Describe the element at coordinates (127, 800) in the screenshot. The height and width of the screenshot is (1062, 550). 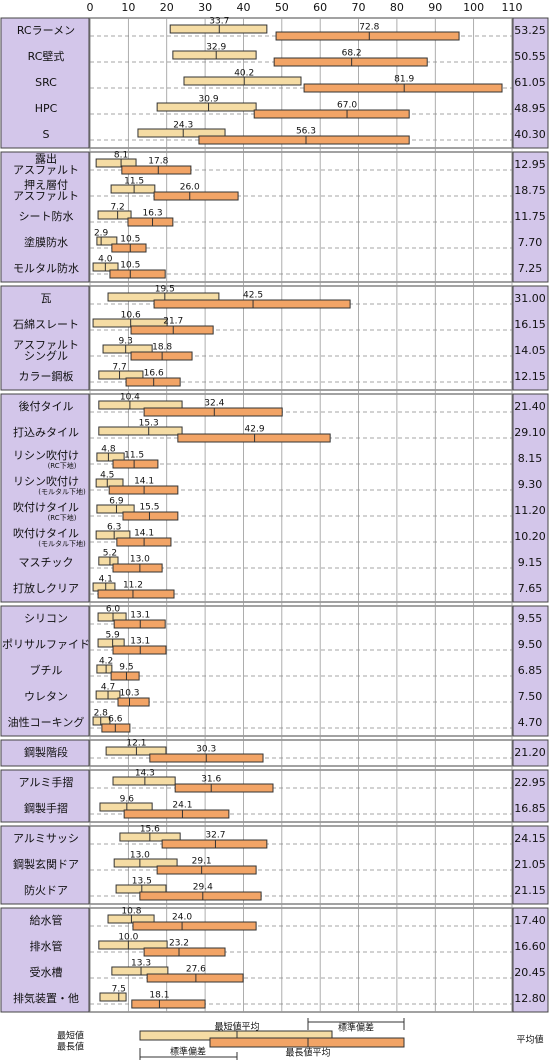
I see `short-mean-label: 9.6` at that location.